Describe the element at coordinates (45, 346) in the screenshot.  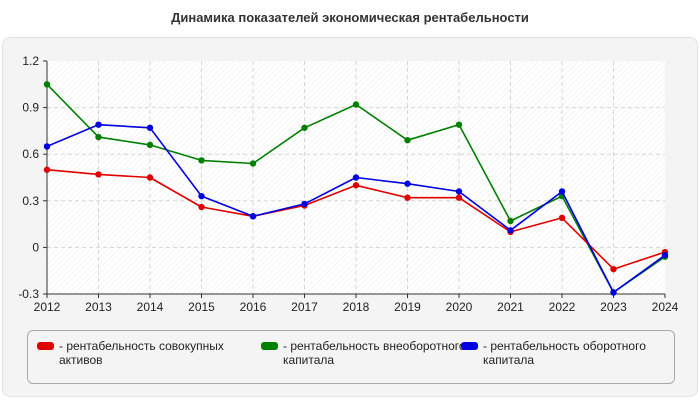
I see `legend-swatch-total-assets` at that location.